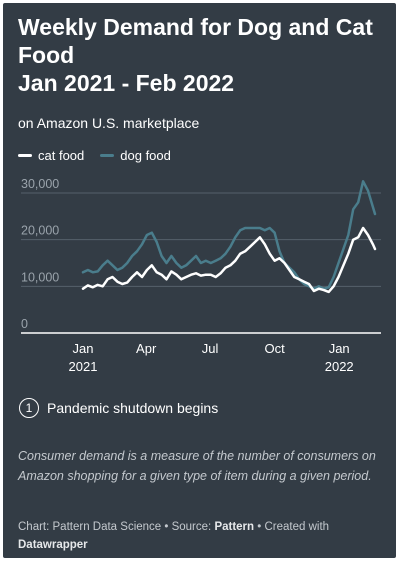  Describe the element at coordinates (61, 155) in the screenshot. I see `legend-label-cat-food: cat food` at that location.